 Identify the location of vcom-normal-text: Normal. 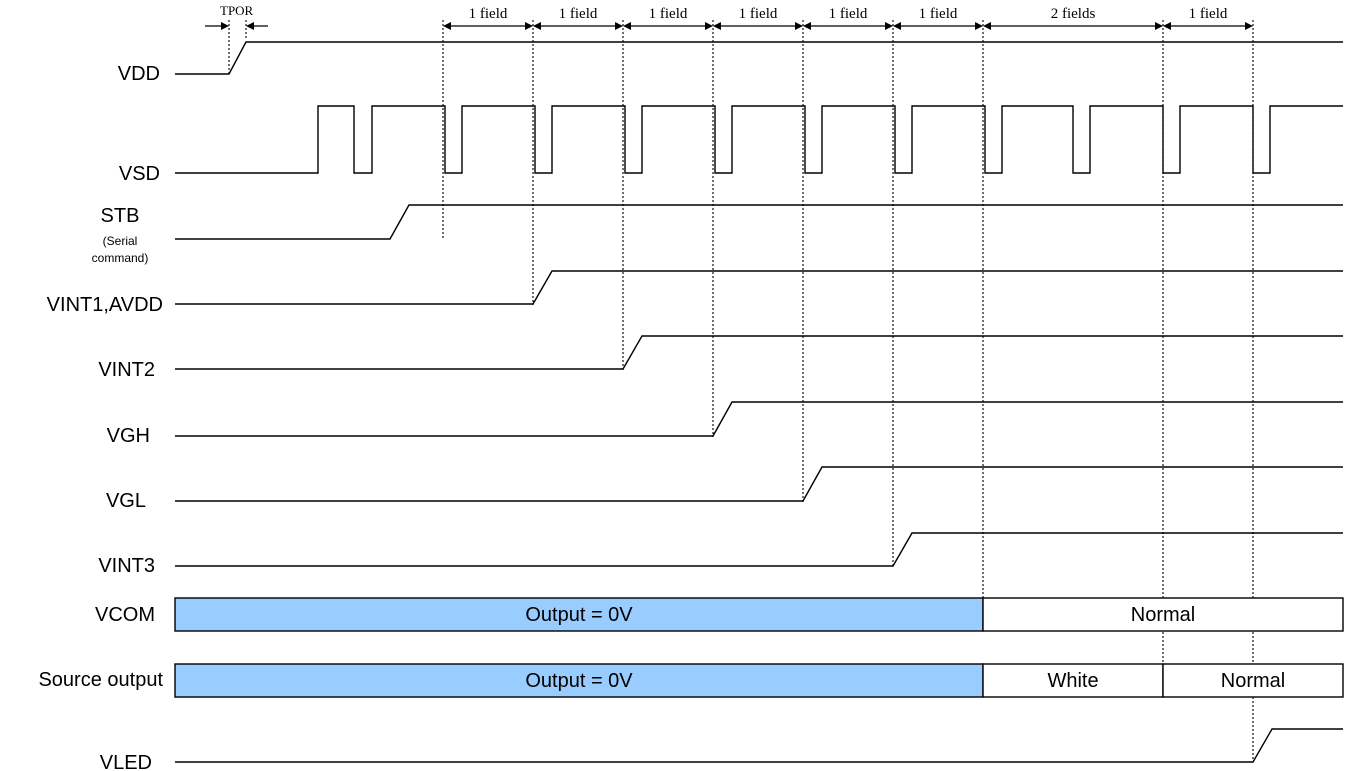
(1163, 615).